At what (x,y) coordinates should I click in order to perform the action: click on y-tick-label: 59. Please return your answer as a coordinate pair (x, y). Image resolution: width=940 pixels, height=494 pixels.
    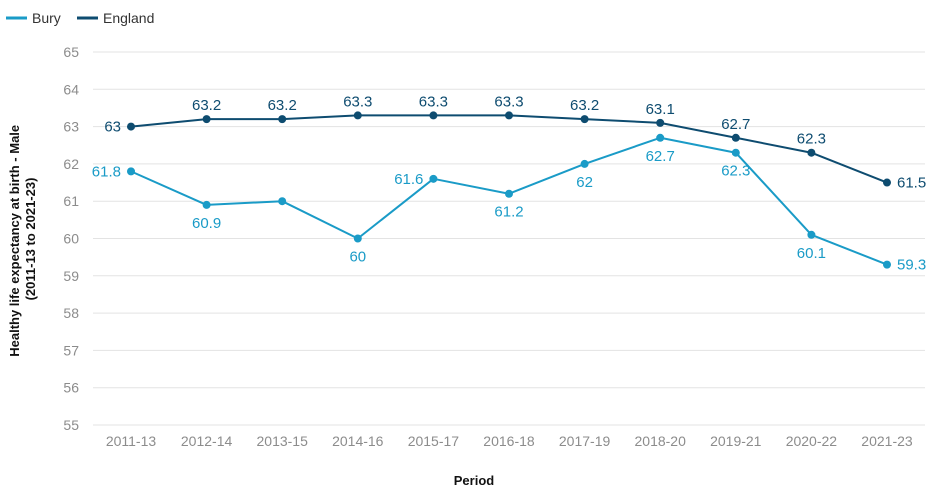
    Looking at the image, I should click on (71, 276).